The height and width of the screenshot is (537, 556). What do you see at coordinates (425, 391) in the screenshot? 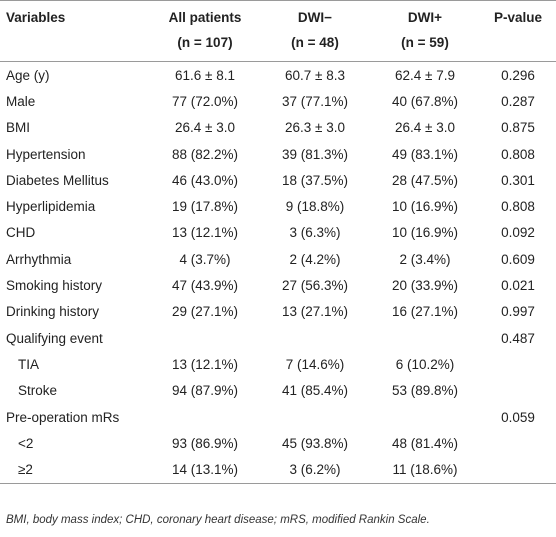
I see `value-cell: 53 (89.8%)` at bounding box center [425, 391].